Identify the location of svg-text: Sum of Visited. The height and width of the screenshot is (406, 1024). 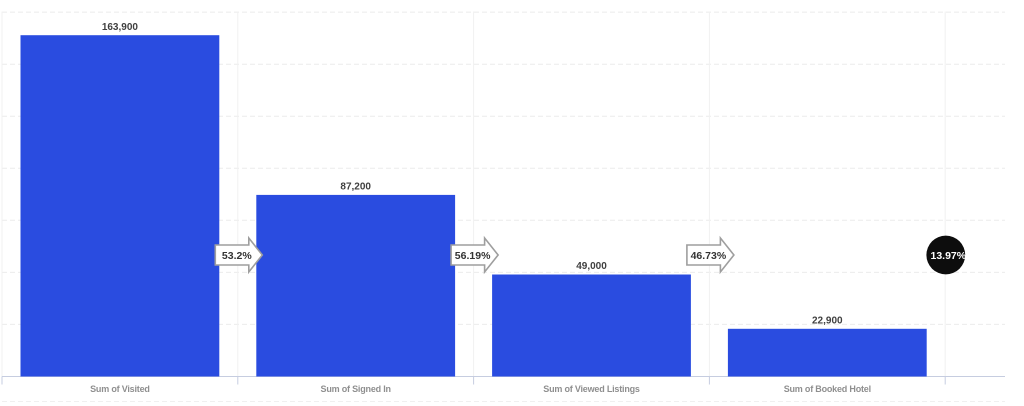
(120, 389).